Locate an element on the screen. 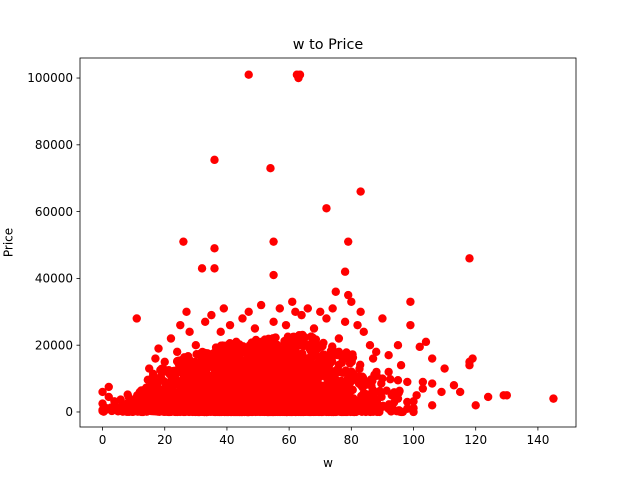 The image size is (640, 480). chart-title: w to Price is located at coordinates (328, 45).